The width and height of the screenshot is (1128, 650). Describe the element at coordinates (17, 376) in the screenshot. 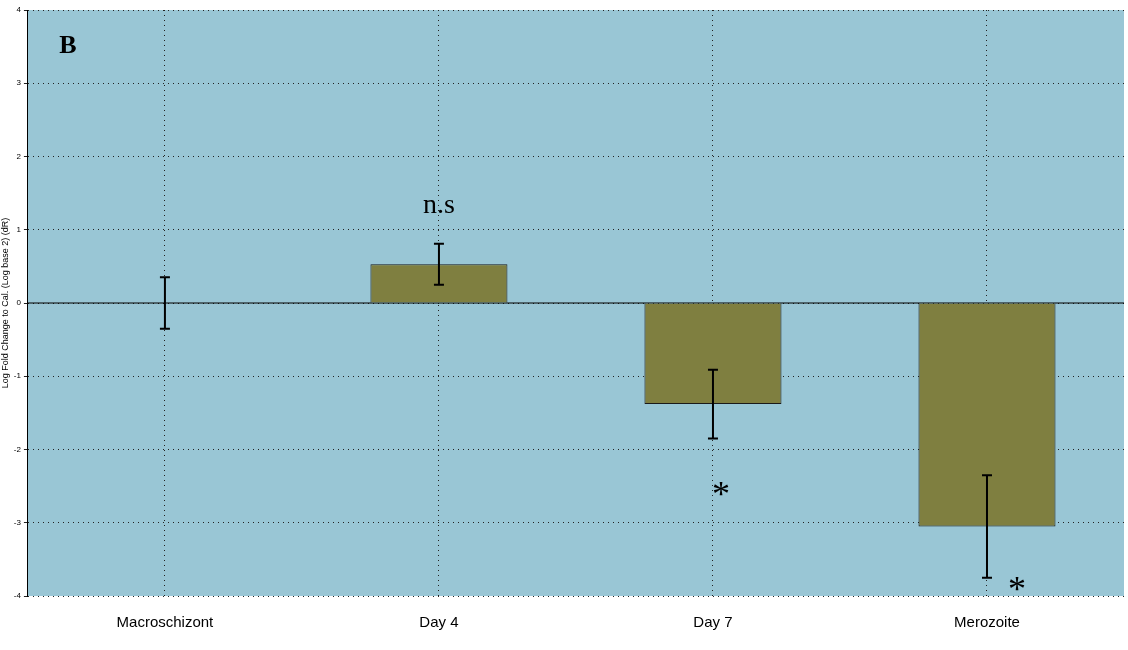

I see `y-tick-label: -1` at that location.